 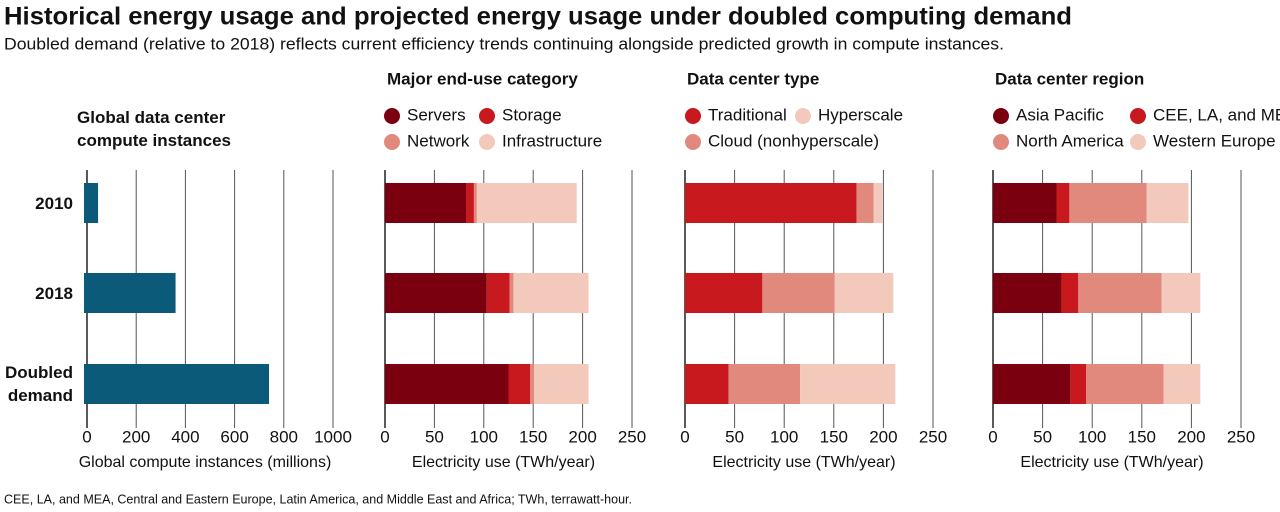 What do you see at coordinates (436, 114) in the screenshot?
I see `legend-label: Servers` at bounding box center [436, 114].